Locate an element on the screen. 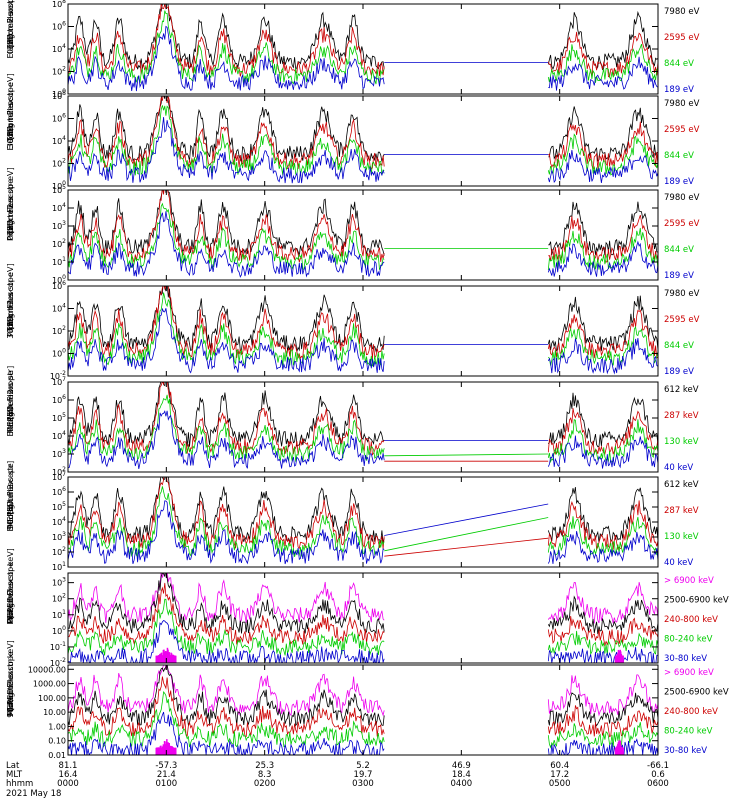  y-axis-label-line: [#/cm2-s-str-eV] is located at coordinates (10, 200).